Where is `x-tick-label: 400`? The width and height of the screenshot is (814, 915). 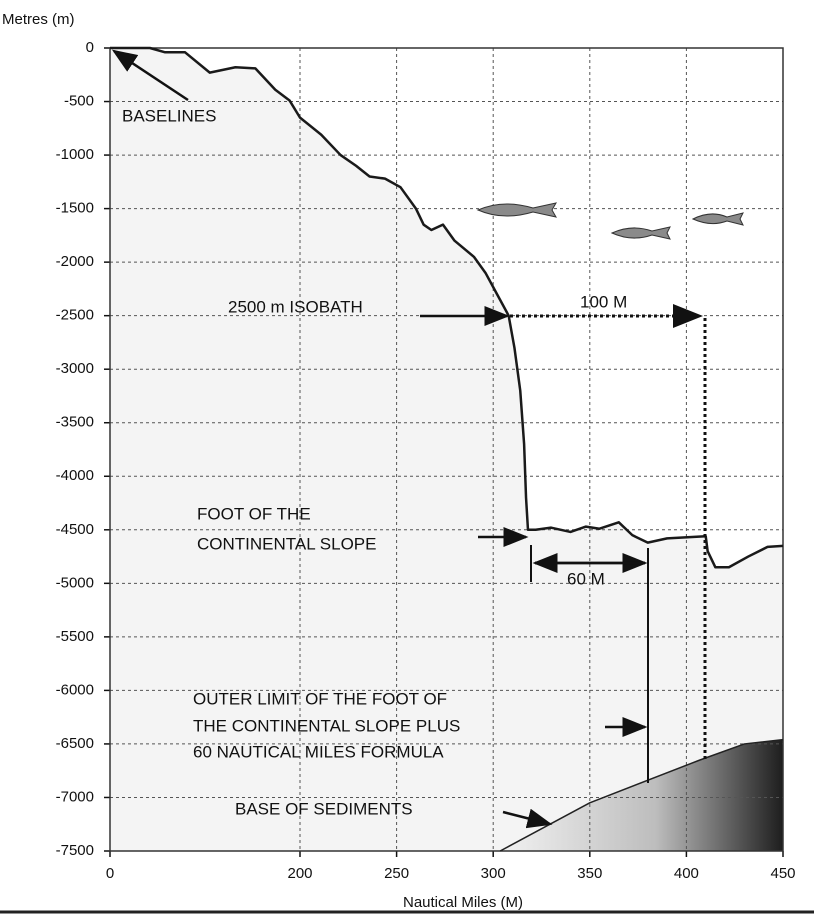
x-tick-label: 400 is located at coordinates (686, 873).